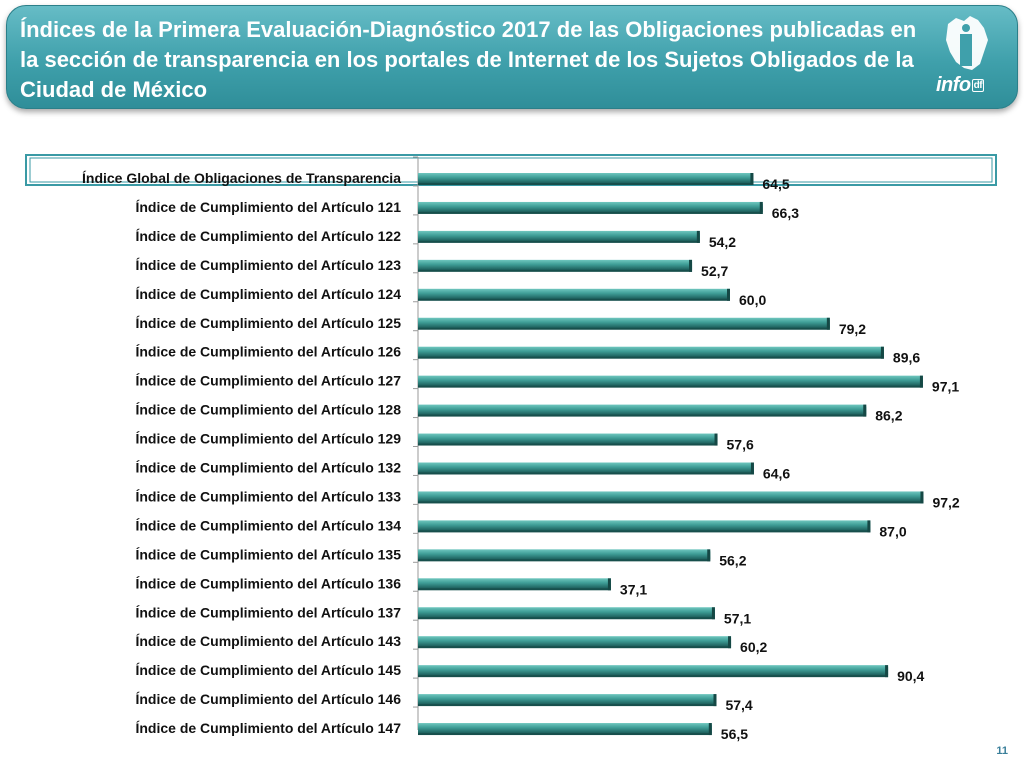 The width and height of the screenshot is (1024, 768). Describe the element at coordinates (268, 496) in the screenshot. I see `category-label: Índice de Cumplimiento del Artículo 133` at that location.